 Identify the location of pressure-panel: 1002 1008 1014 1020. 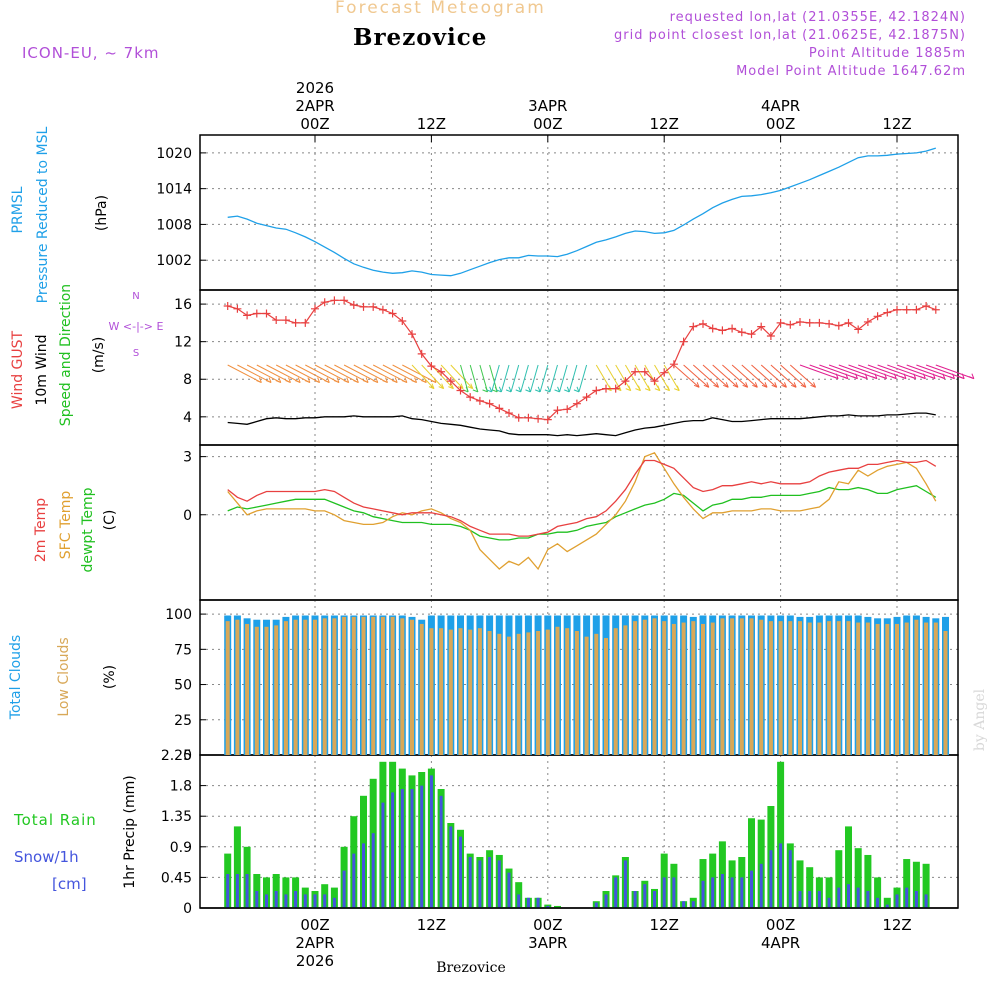
(557, 212).